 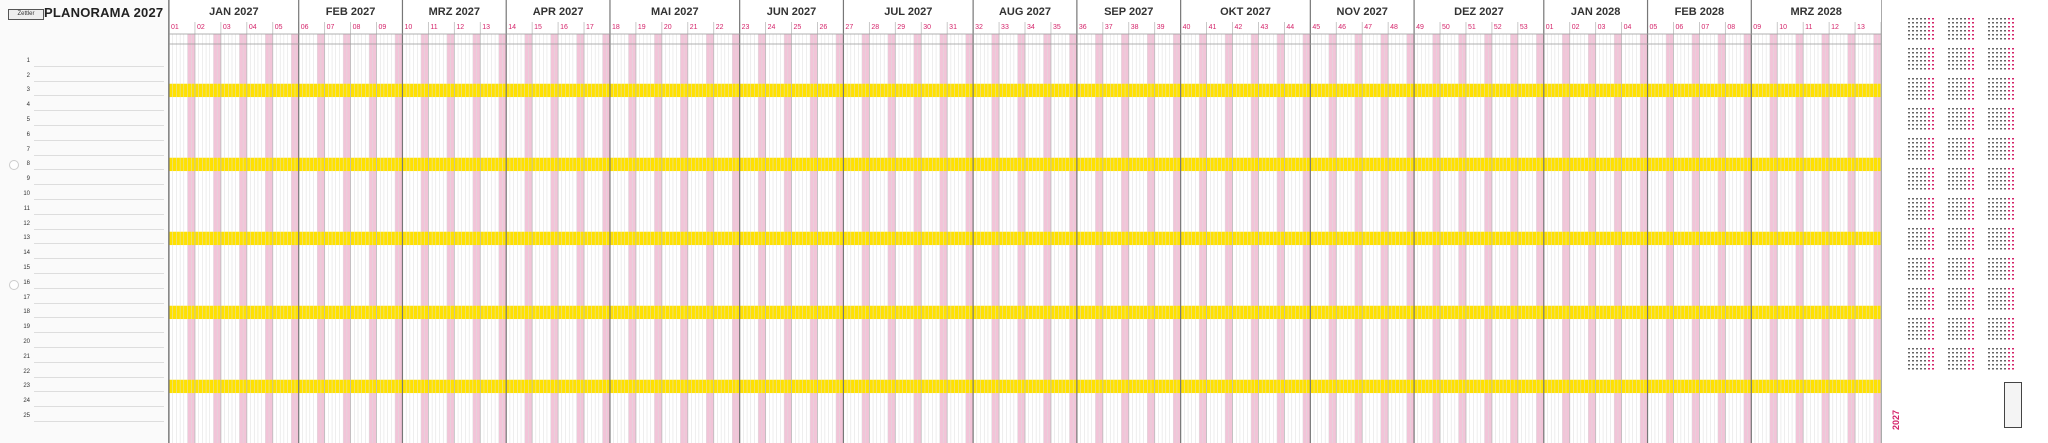 What do you see at coordinates (1699, 12) in the screenshot?
I see `month-label: FEB 2028` at bounding box center [1699, 12].